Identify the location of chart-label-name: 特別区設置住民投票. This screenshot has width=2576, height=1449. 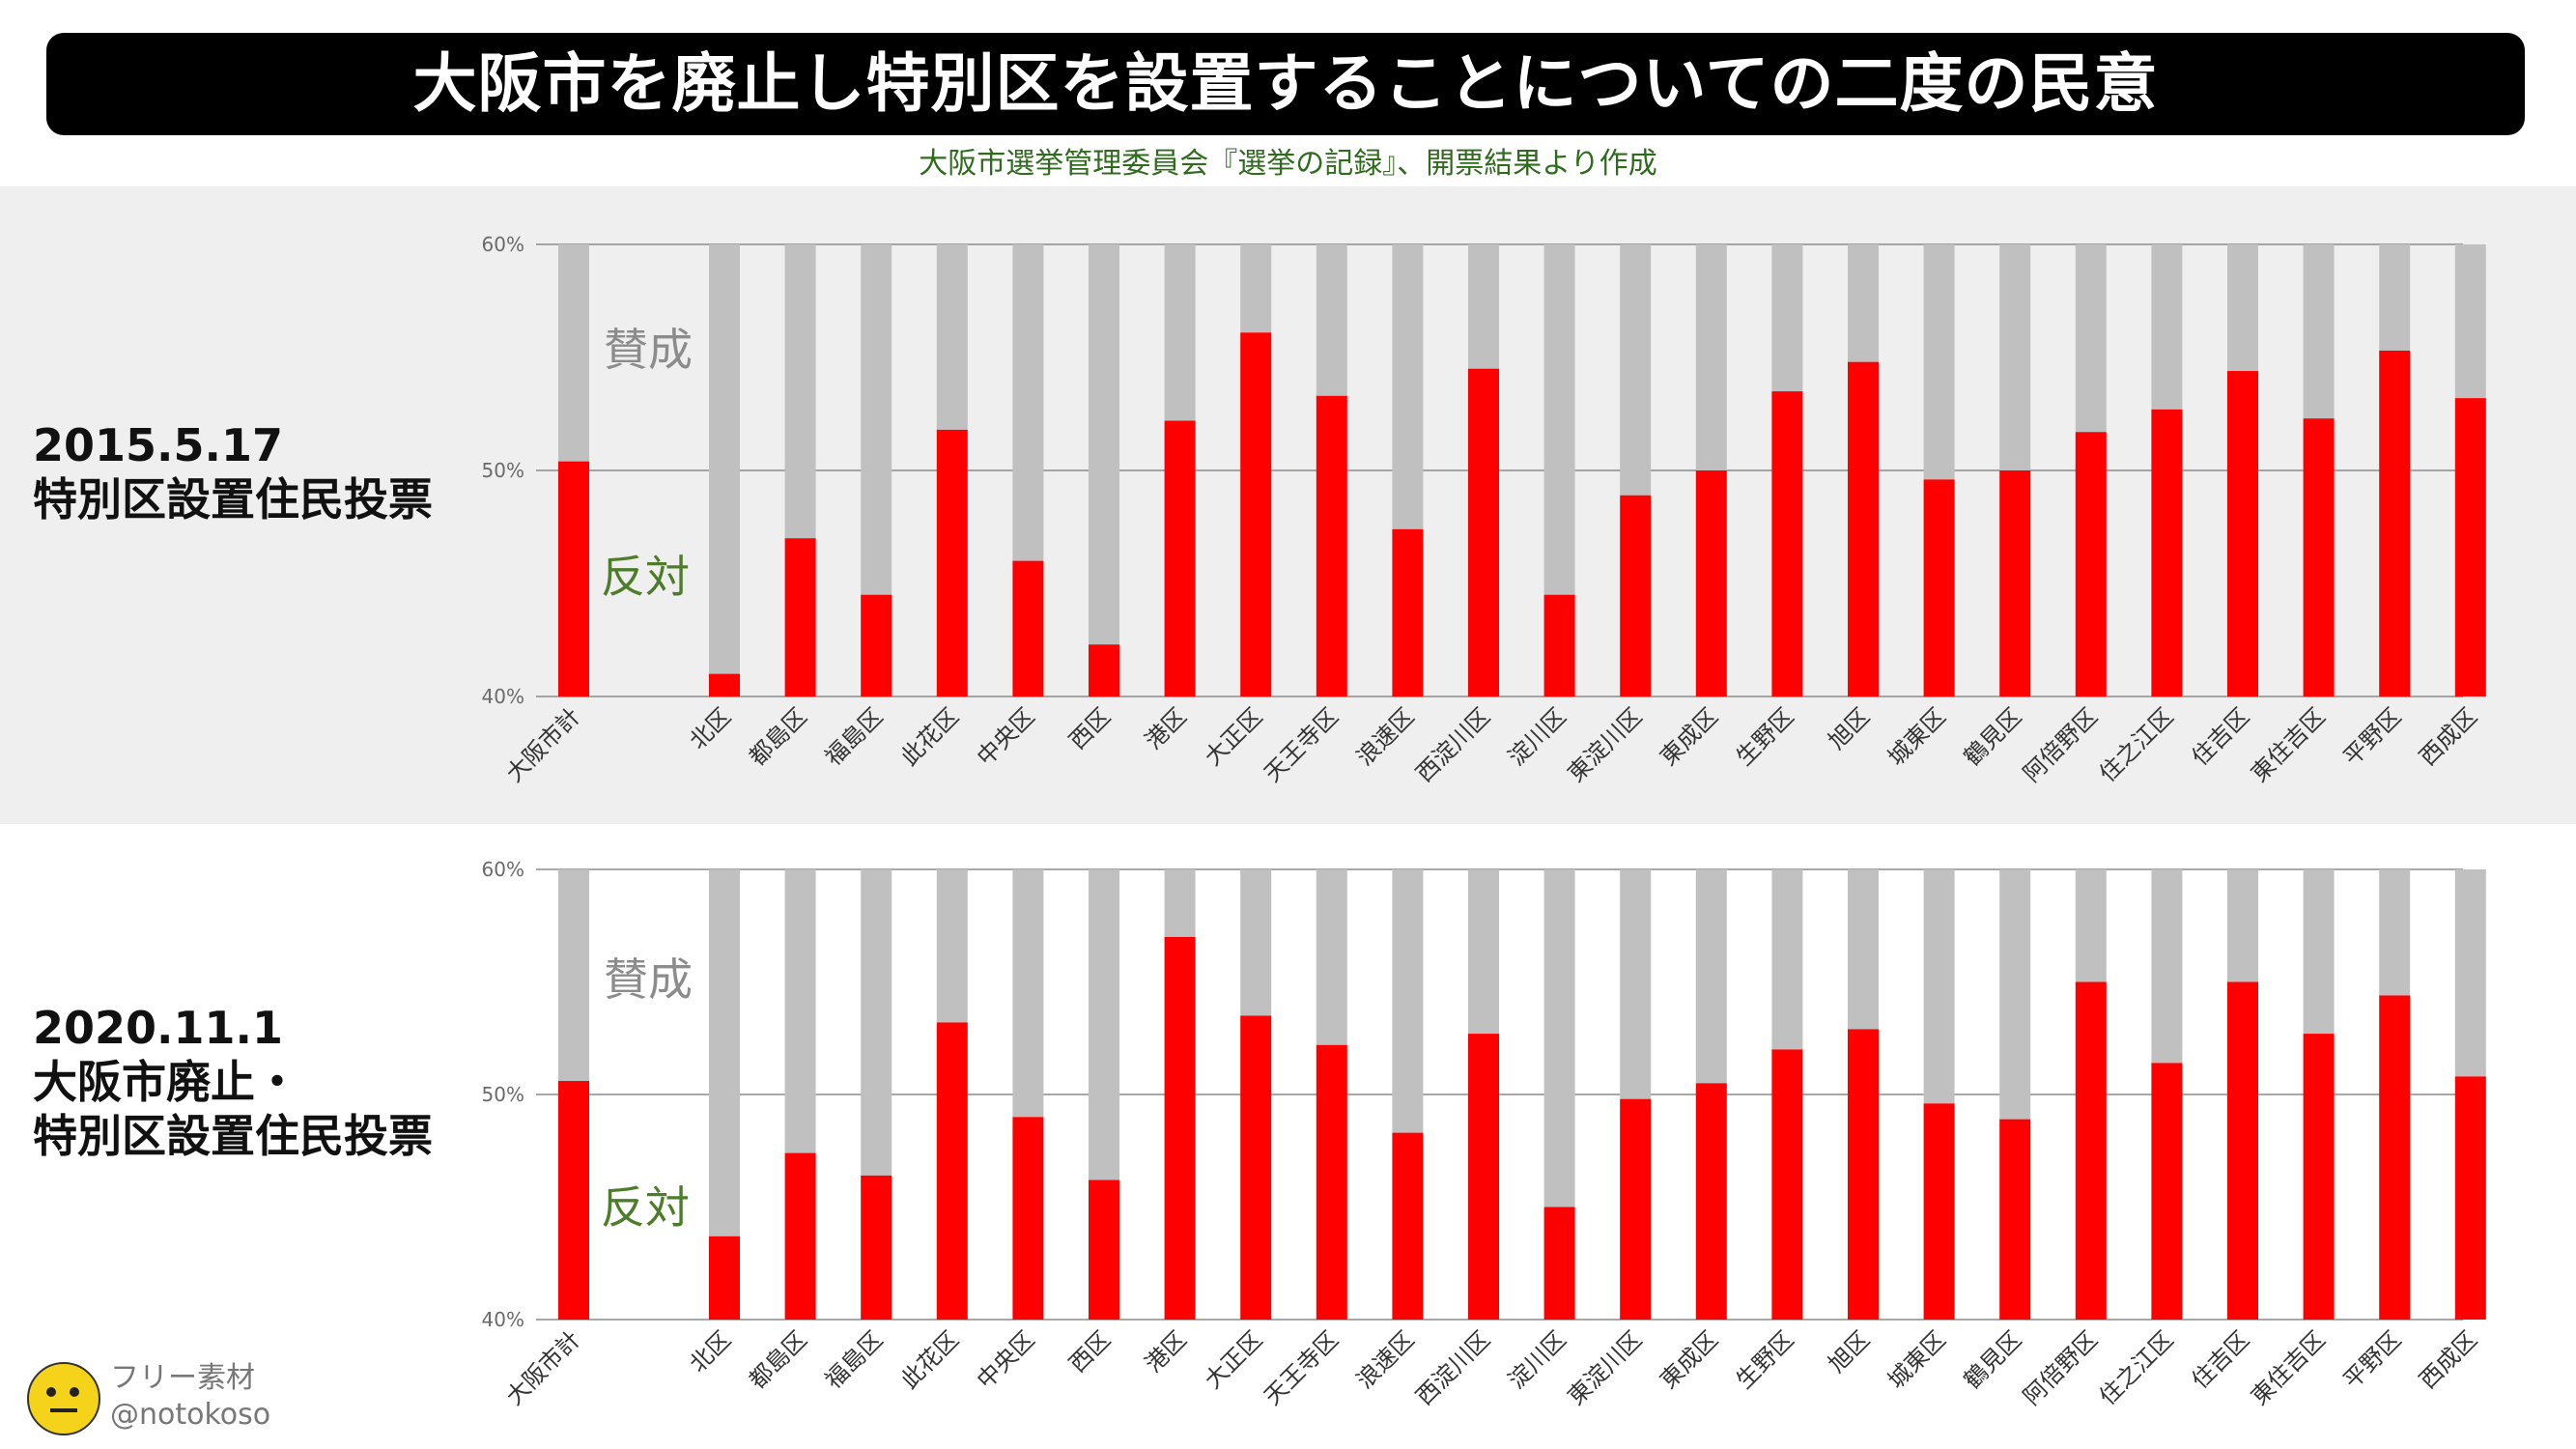
(233, 499).